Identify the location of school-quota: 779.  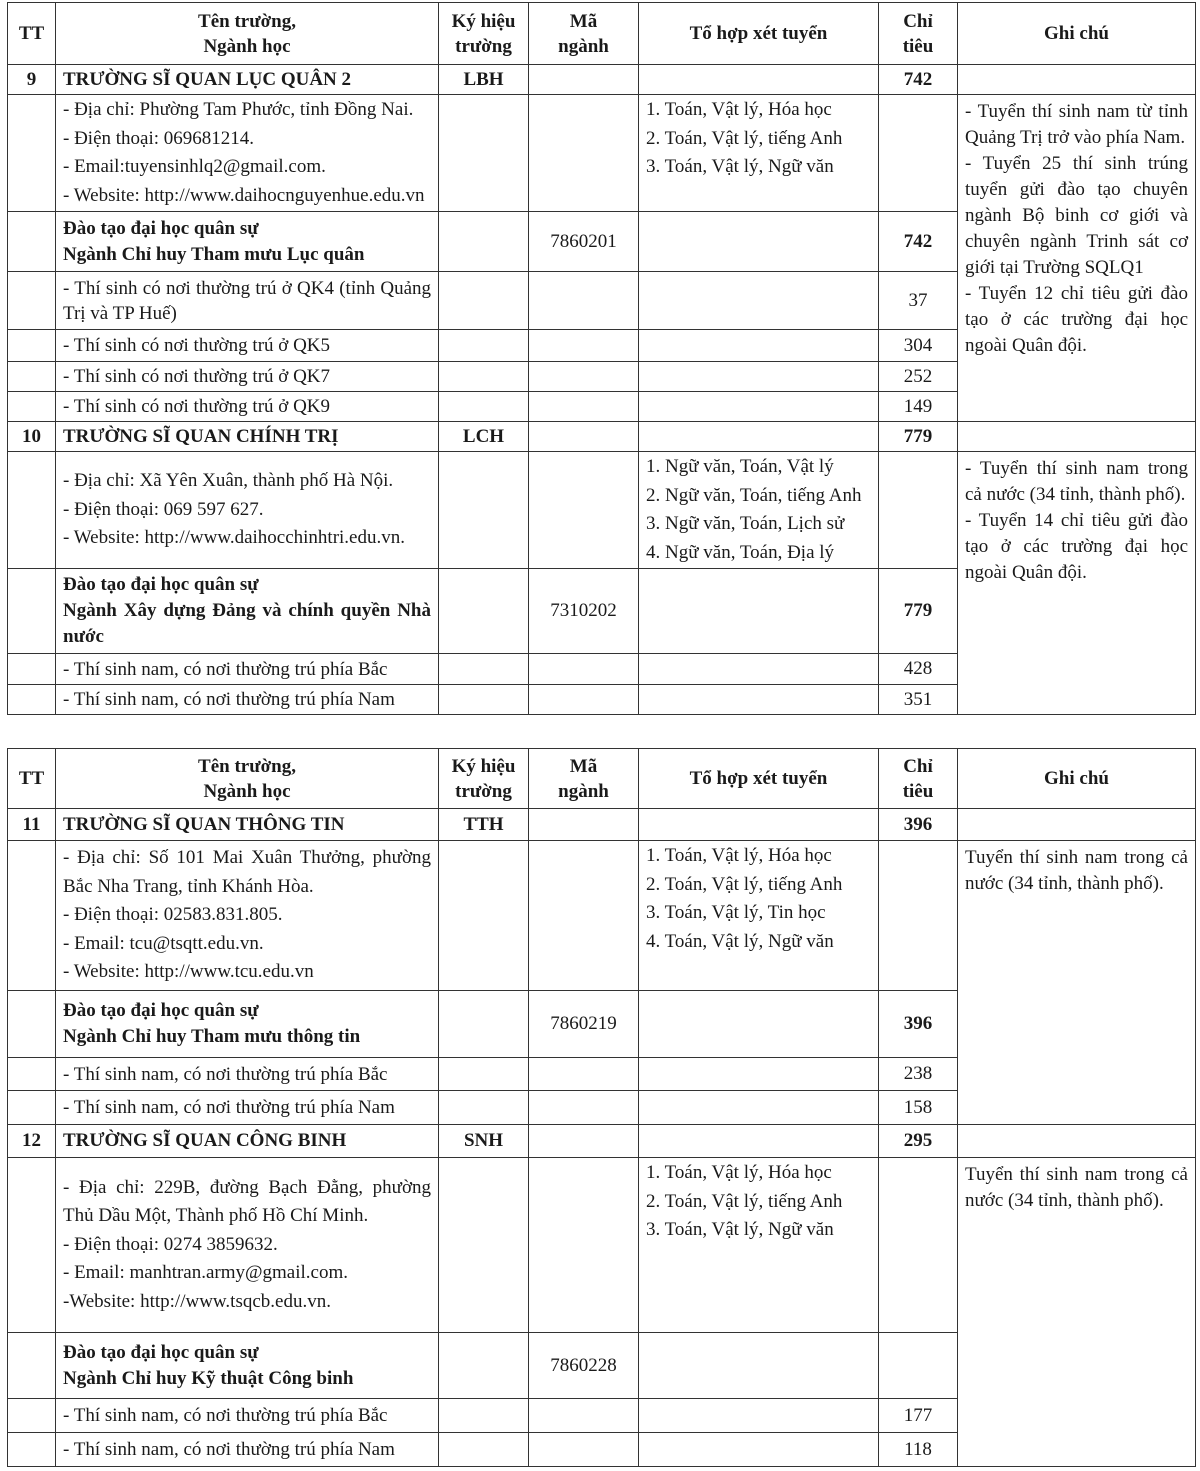
(918, 436).